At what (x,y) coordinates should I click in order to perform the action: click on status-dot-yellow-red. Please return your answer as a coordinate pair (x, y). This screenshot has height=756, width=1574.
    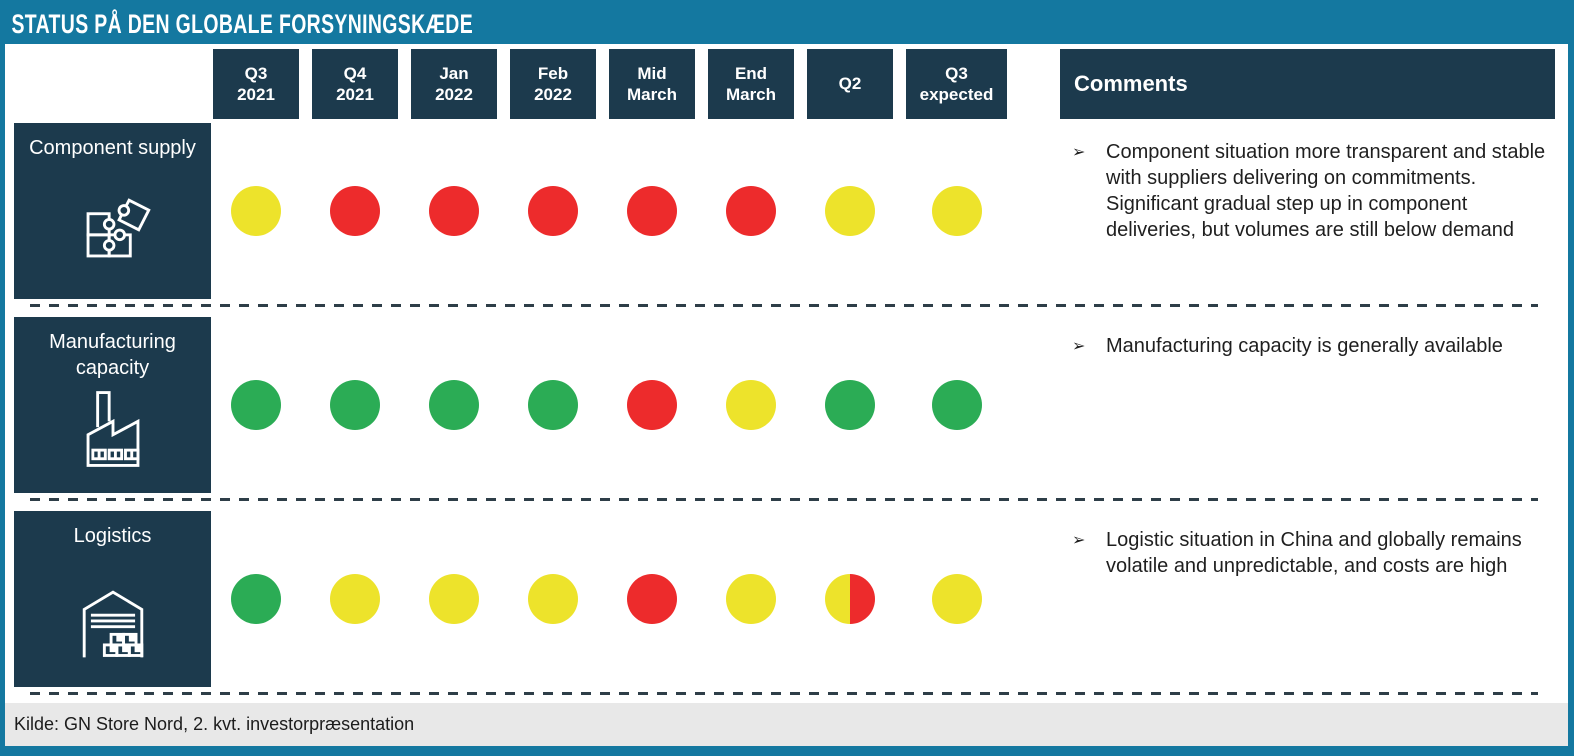
    Looking at the image, I should click on (850, 599).